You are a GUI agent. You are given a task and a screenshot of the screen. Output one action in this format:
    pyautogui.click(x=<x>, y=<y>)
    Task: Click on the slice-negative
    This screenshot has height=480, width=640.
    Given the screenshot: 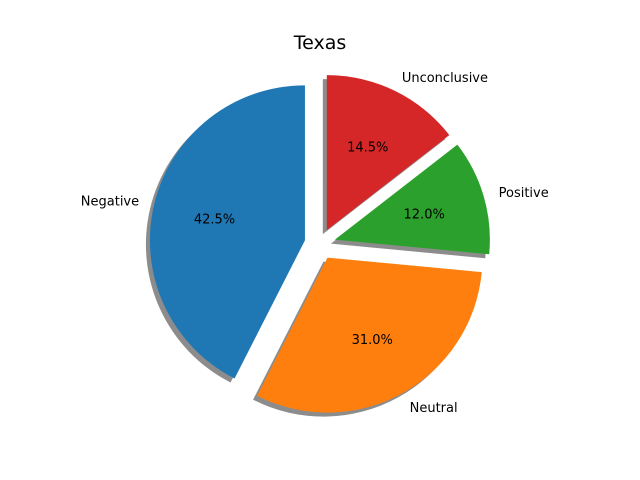 What is the action you would take?
    pyautogui.click(x=227, y=232)
    